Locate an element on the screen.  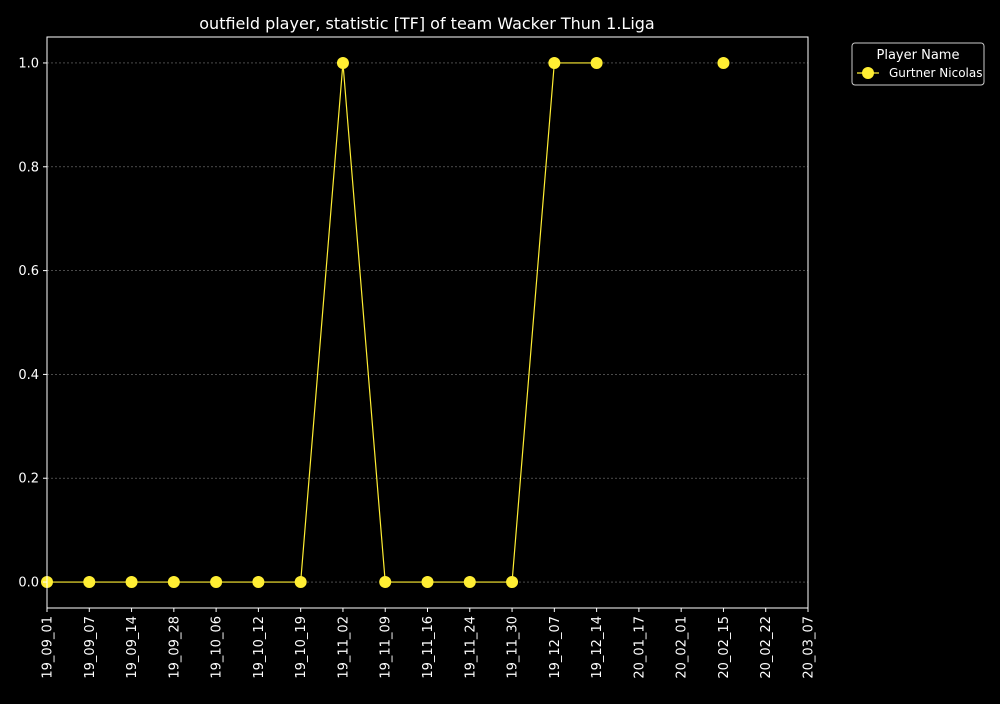
x-tick-label: 19_11_30 is located at coordinates (513, 647).